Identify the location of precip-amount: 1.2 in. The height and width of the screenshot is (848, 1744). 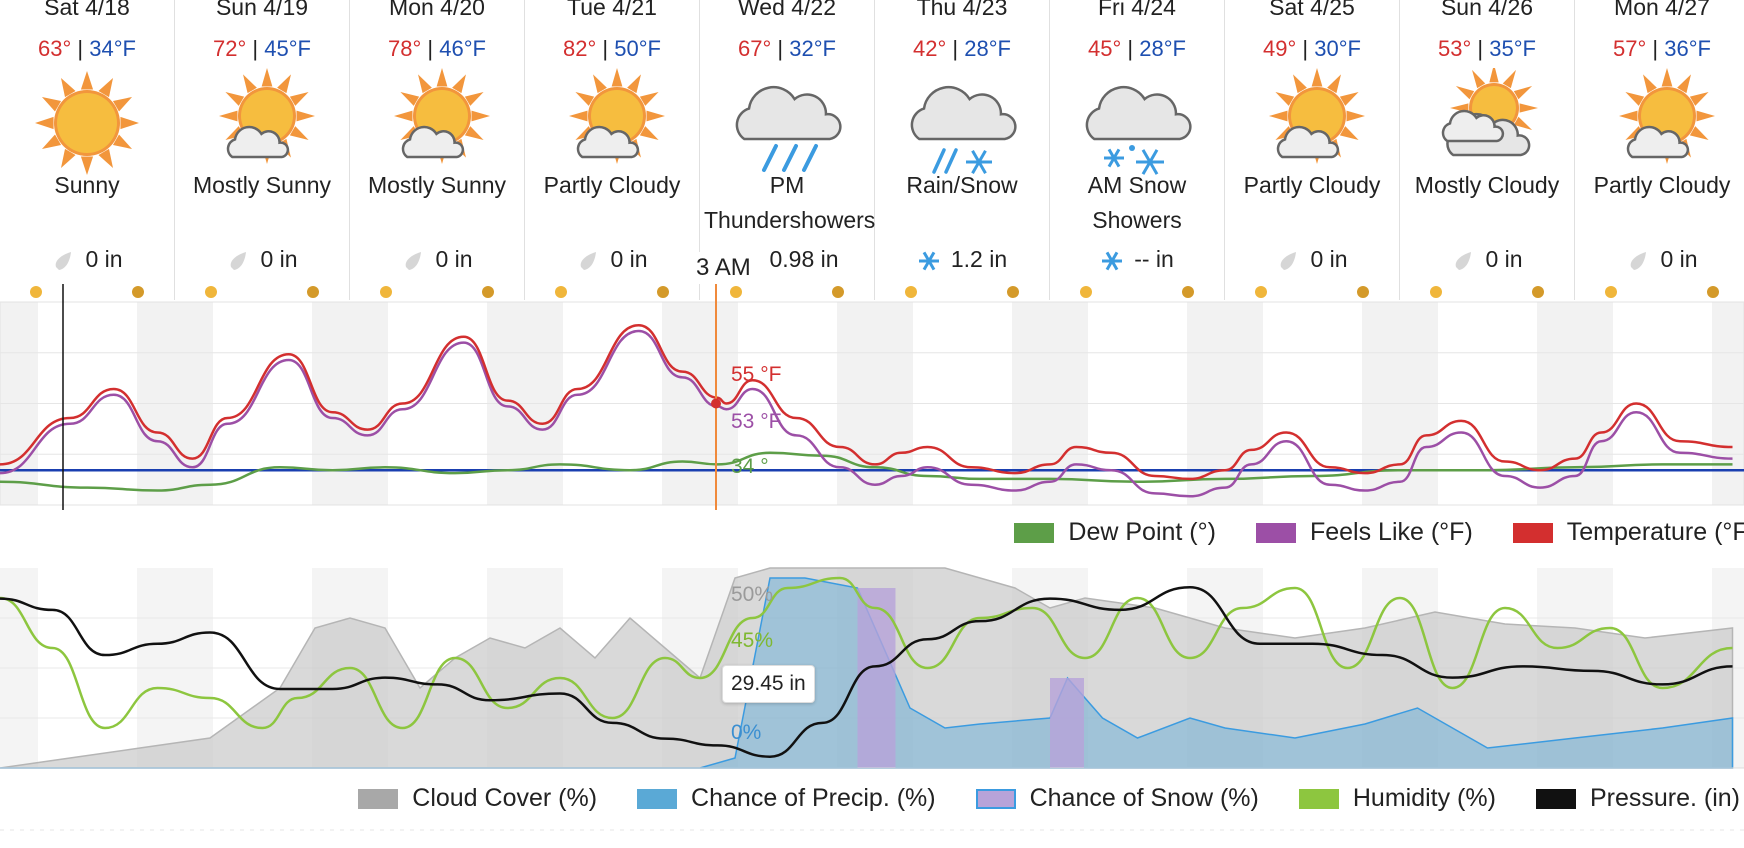
(979, 259).